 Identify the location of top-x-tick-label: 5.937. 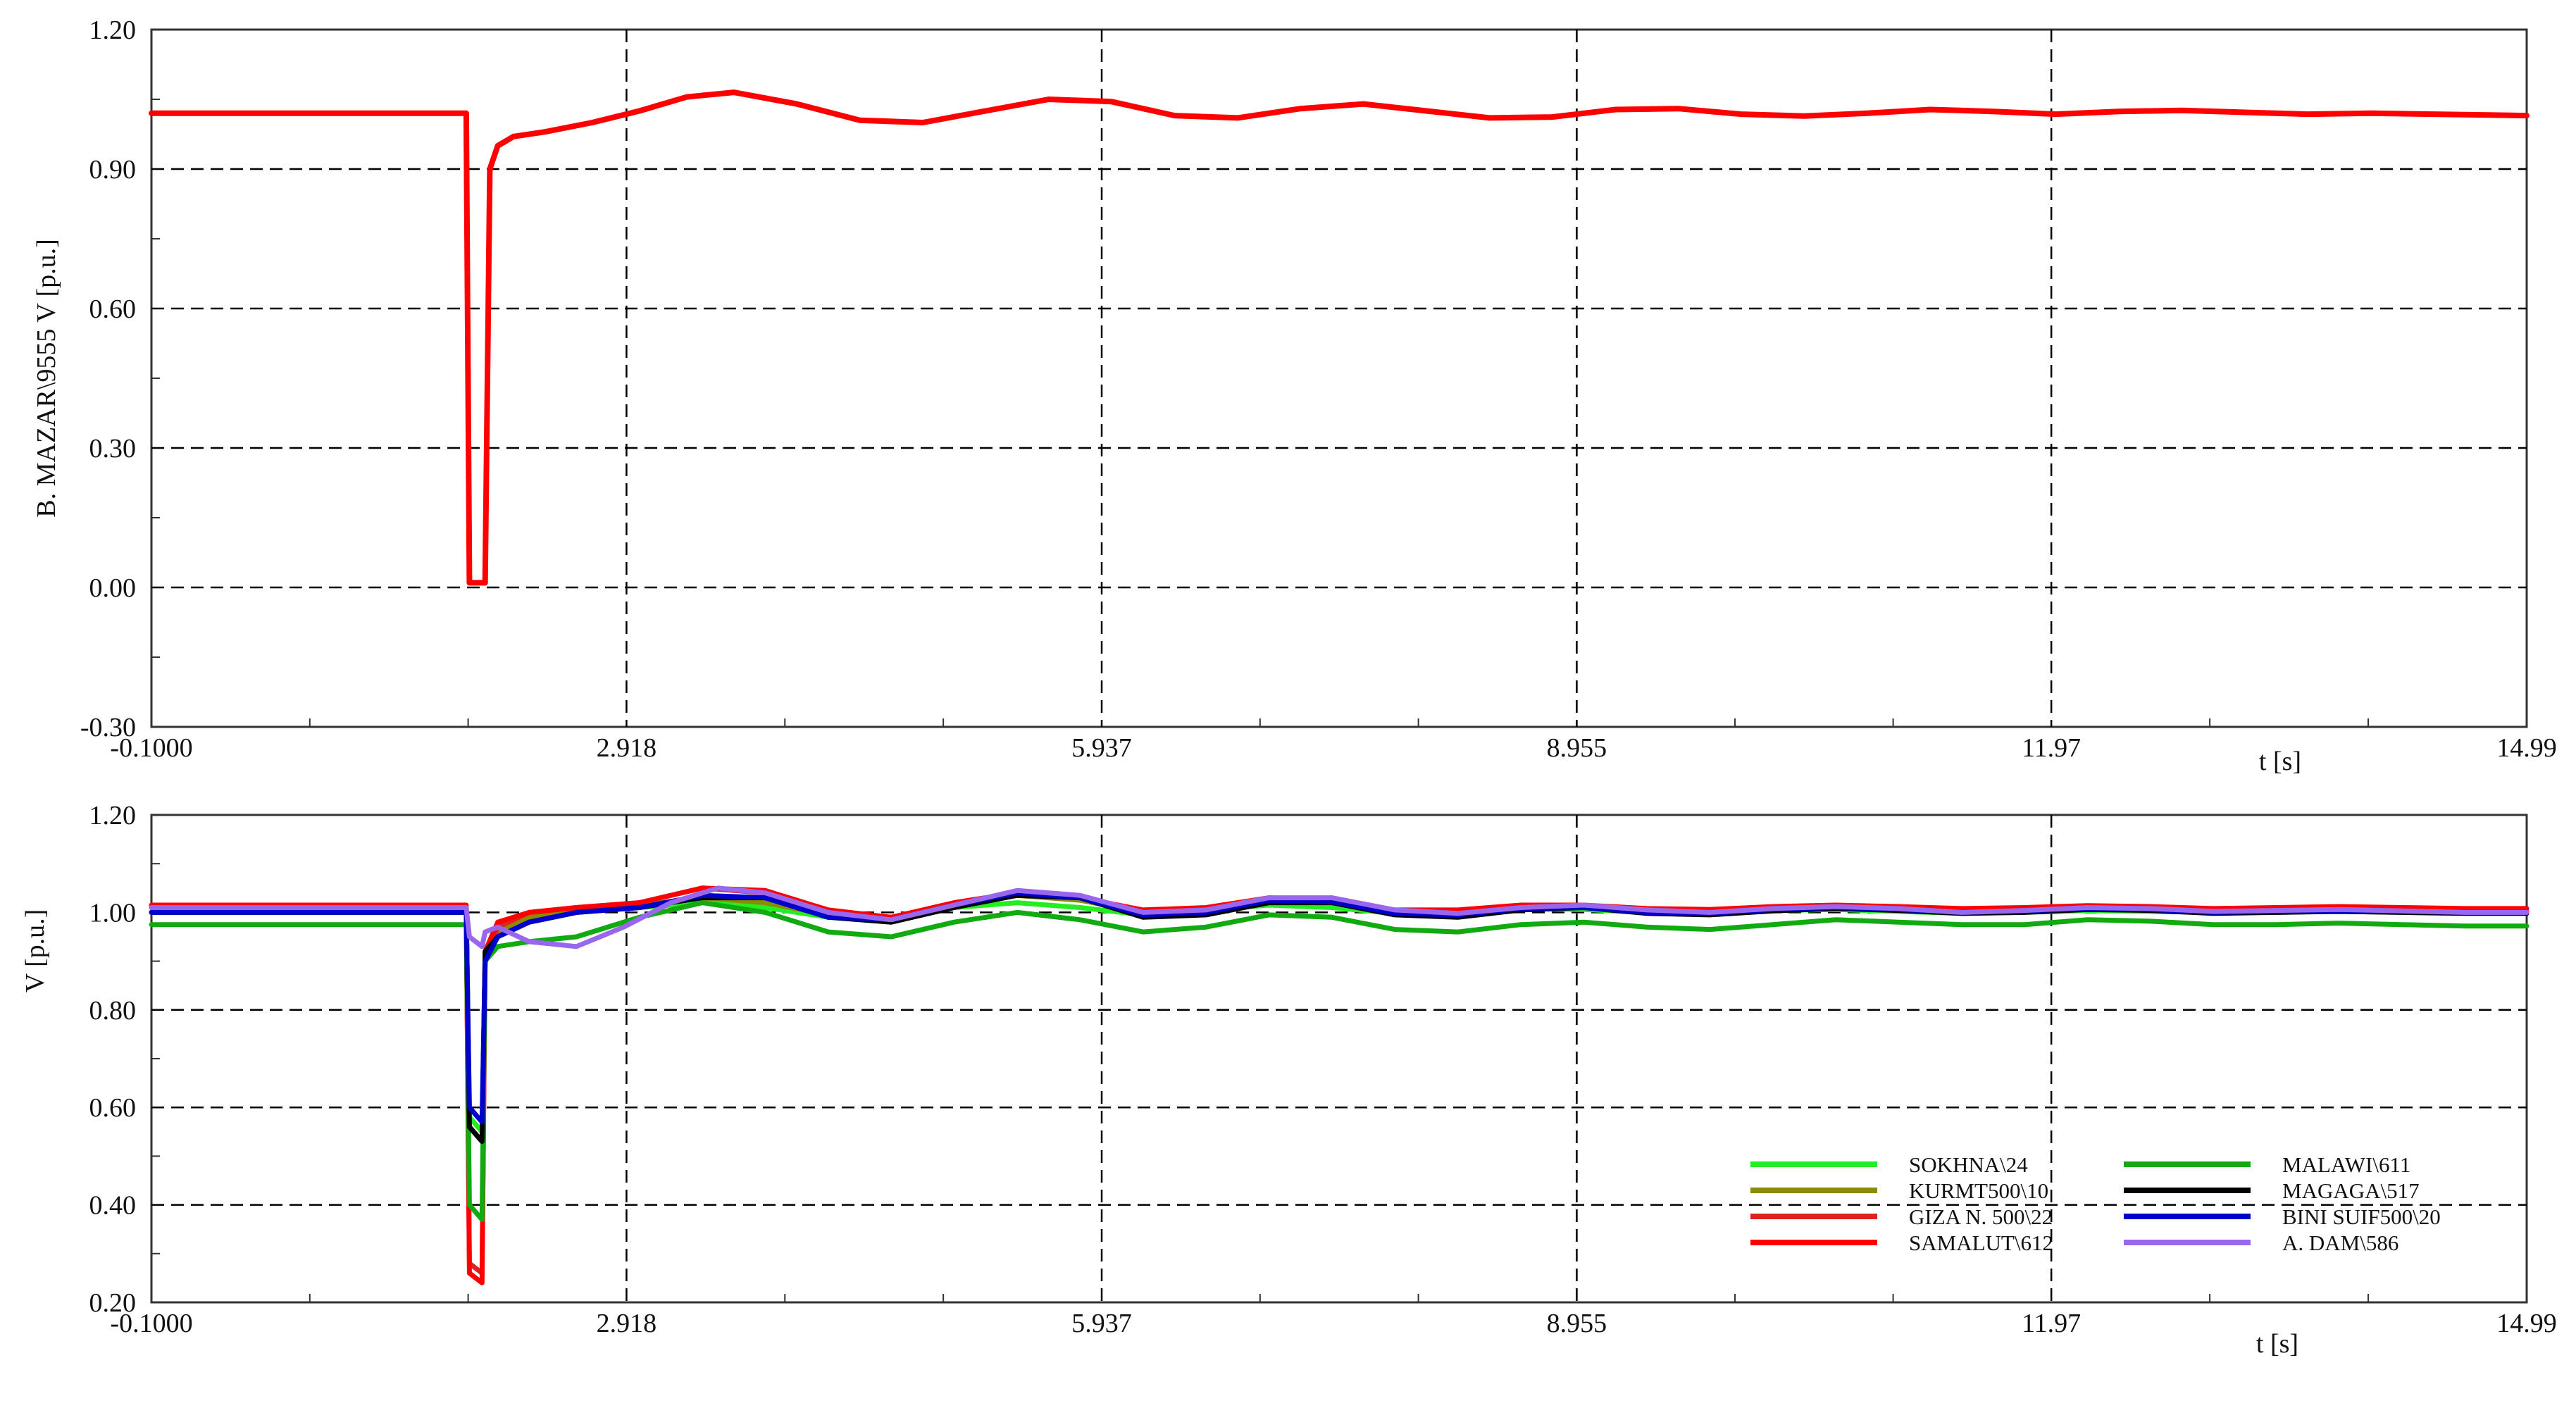
(1101, 748).